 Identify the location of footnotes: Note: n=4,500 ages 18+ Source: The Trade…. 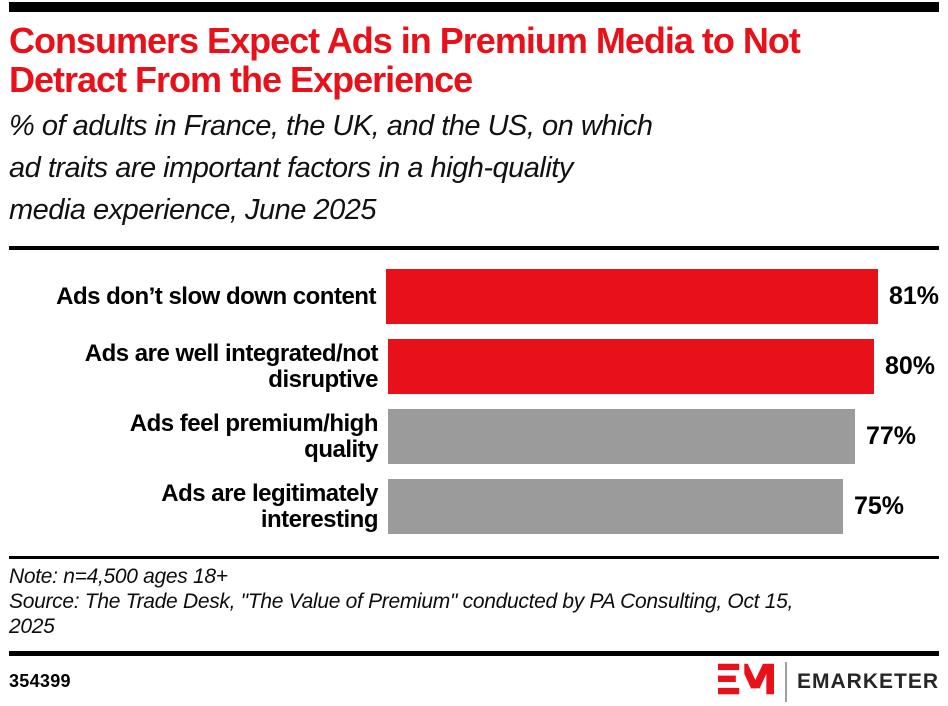
(474, 601).